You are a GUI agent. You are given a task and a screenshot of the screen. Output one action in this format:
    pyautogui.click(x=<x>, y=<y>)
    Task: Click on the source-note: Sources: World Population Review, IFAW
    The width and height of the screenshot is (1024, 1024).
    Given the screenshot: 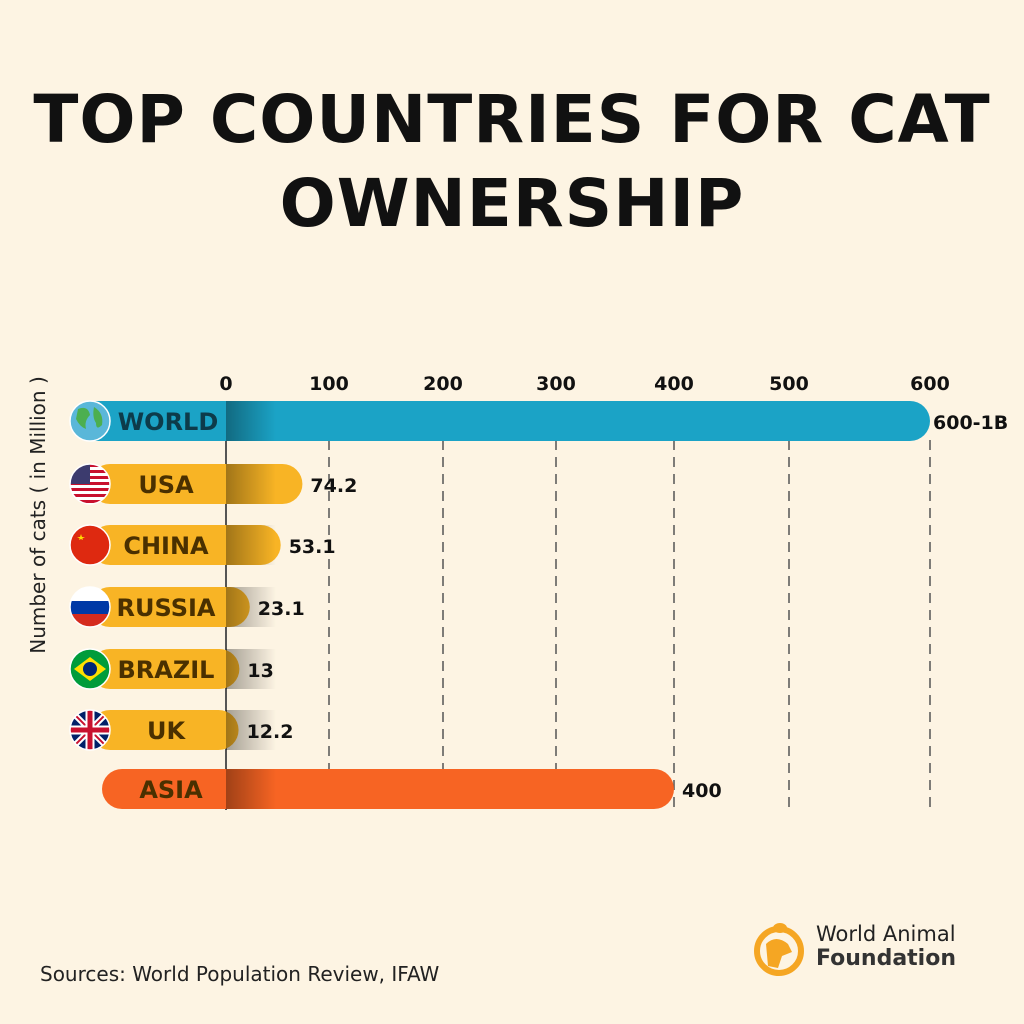 What is the action you would take?
    pyautogui.click(x=240, y=974)
    